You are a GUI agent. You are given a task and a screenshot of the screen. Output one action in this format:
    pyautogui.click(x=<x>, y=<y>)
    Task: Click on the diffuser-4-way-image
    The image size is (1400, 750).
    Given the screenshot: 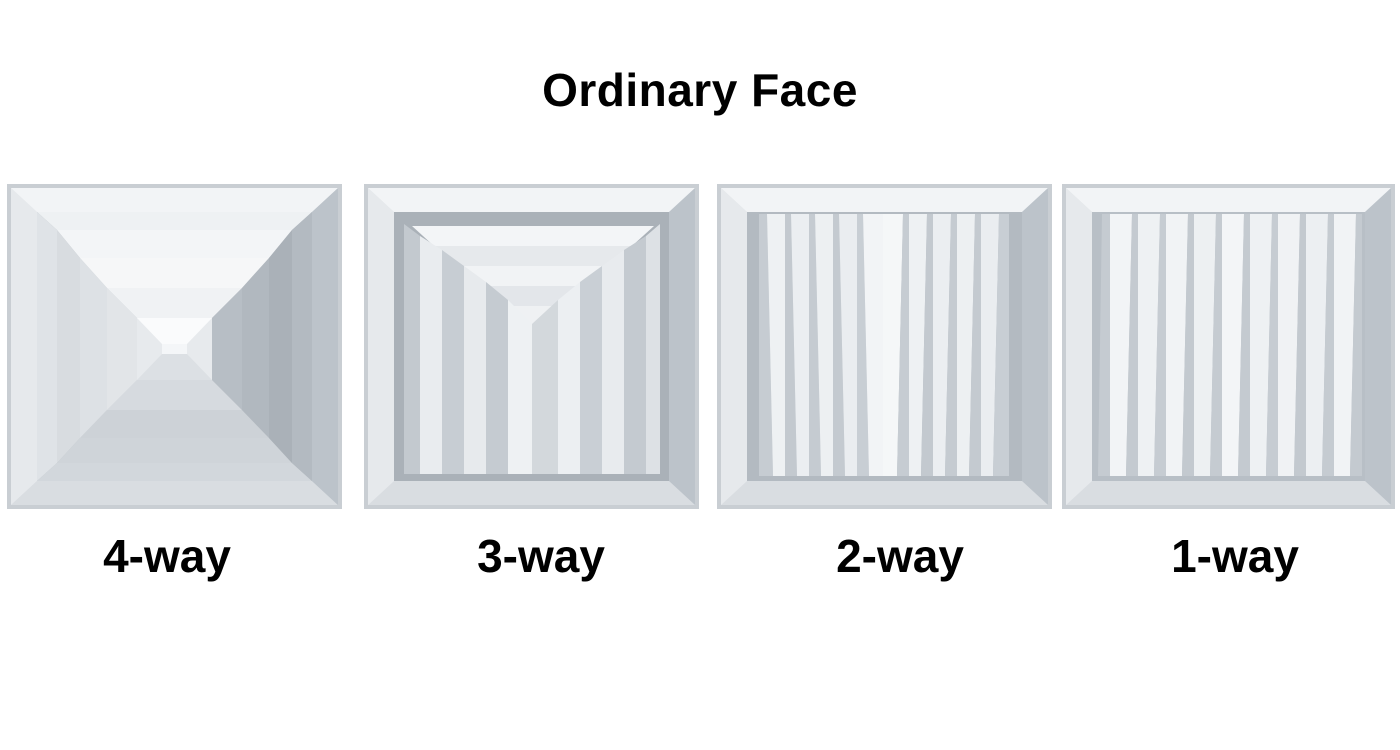 What is the action you would take?
    pyautogui.click(x=174, y=346)
    